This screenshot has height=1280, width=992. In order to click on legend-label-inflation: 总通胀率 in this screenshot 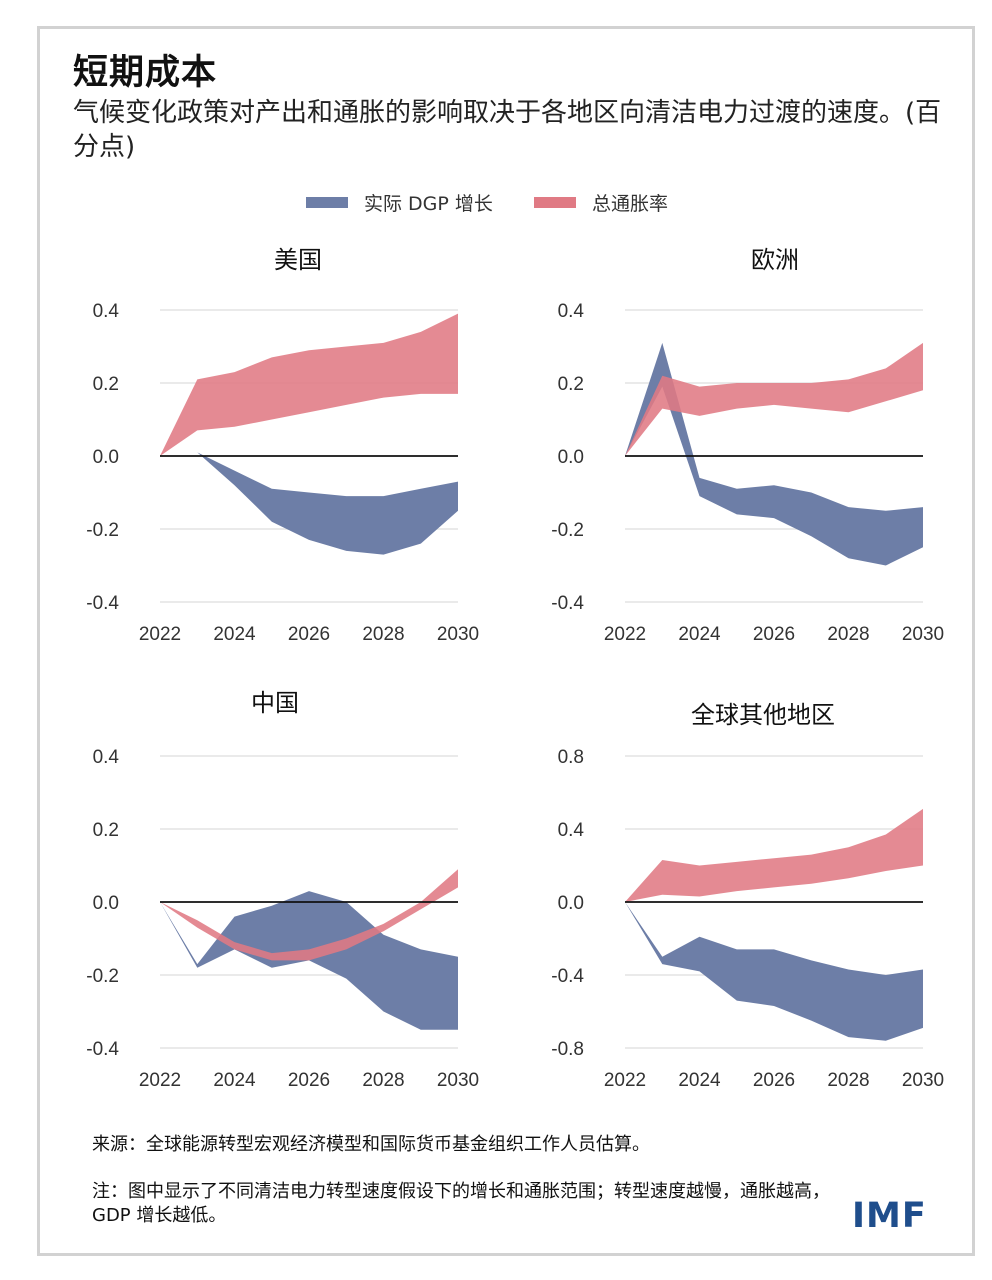, I will do `click(630, 203)`.